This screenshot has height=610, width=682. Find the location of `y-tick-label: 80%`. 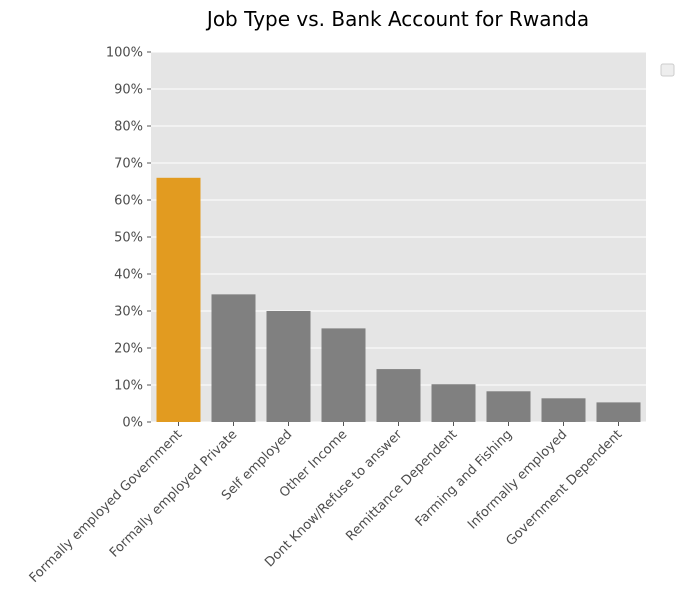

y-tick-label: 80% is located at coordinates (128, 127).